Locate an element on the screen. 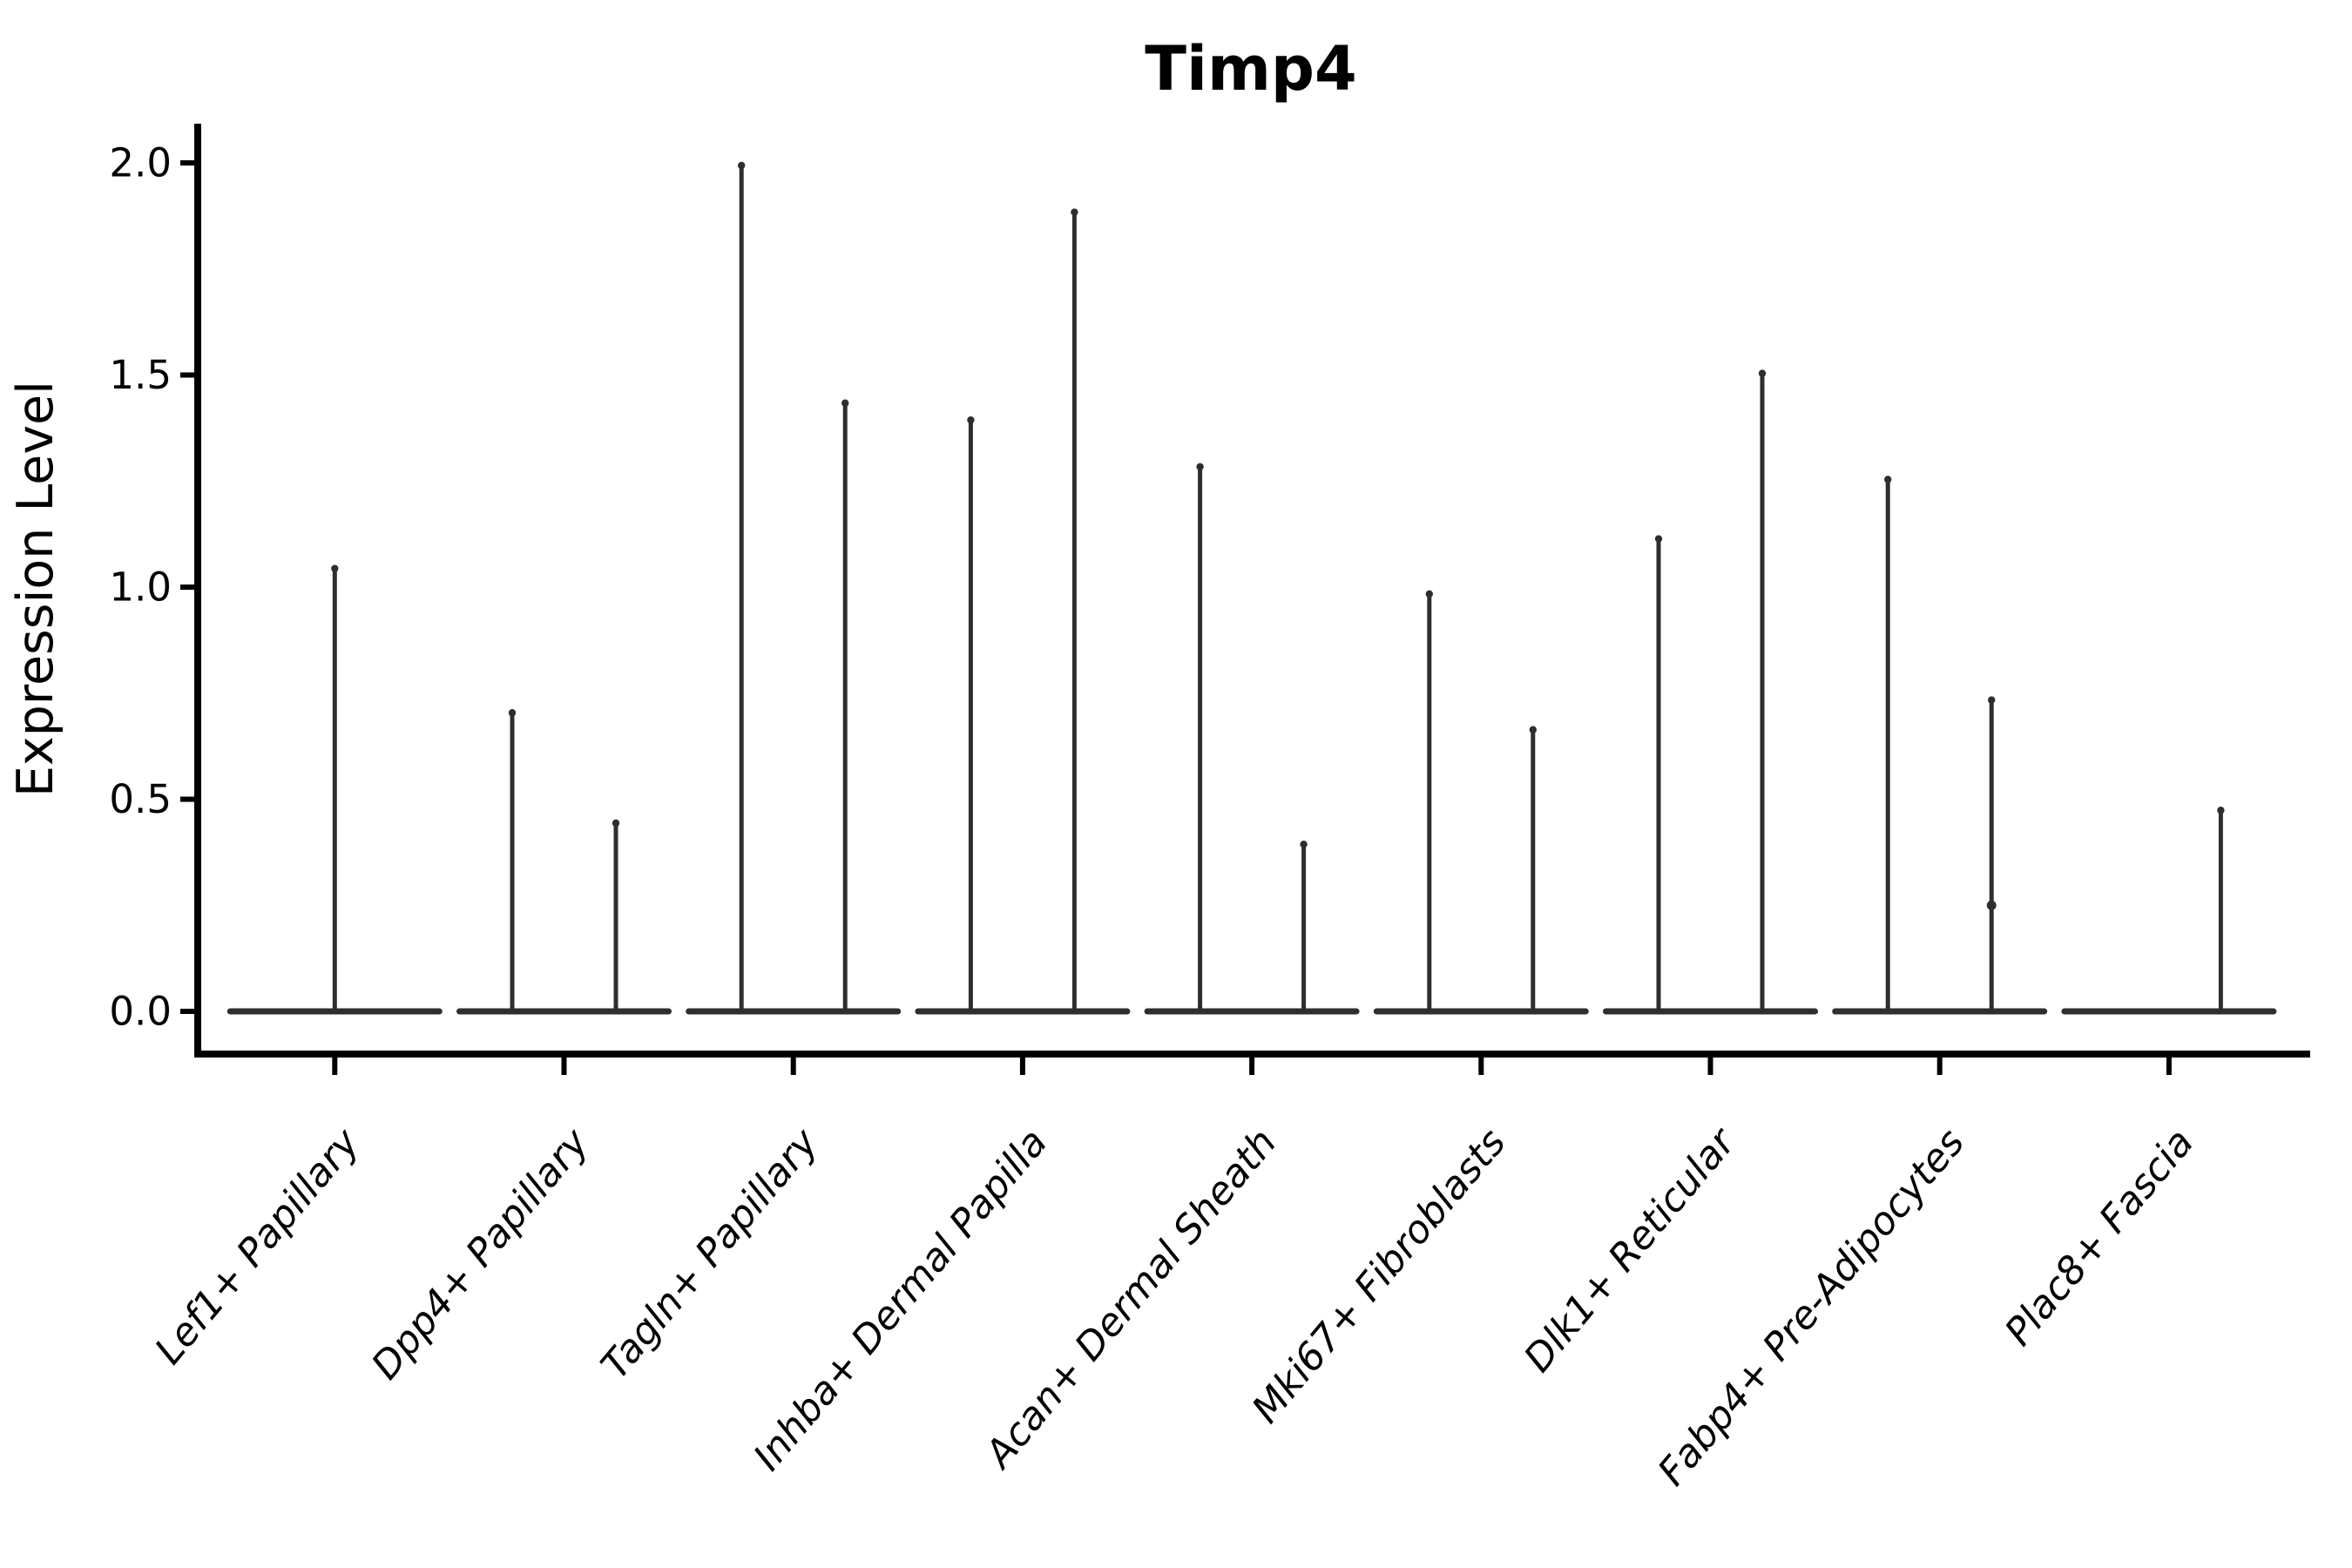 The height and width of the screenshot is (1568, 2352). x-tick-label: Mki67+ Fibroblasts is located at coordinates (1379, 1275).